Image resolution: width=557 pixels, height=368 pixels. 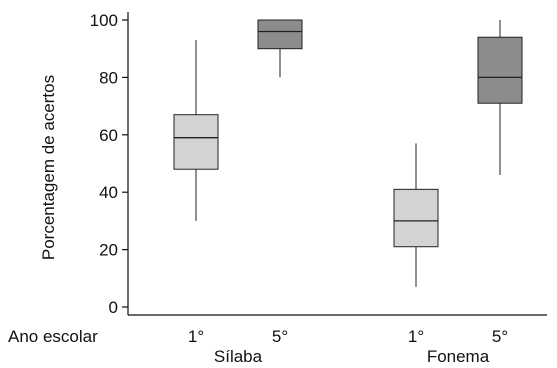 I want to click on y-tick-label: 60, so click(x=108, y=135).